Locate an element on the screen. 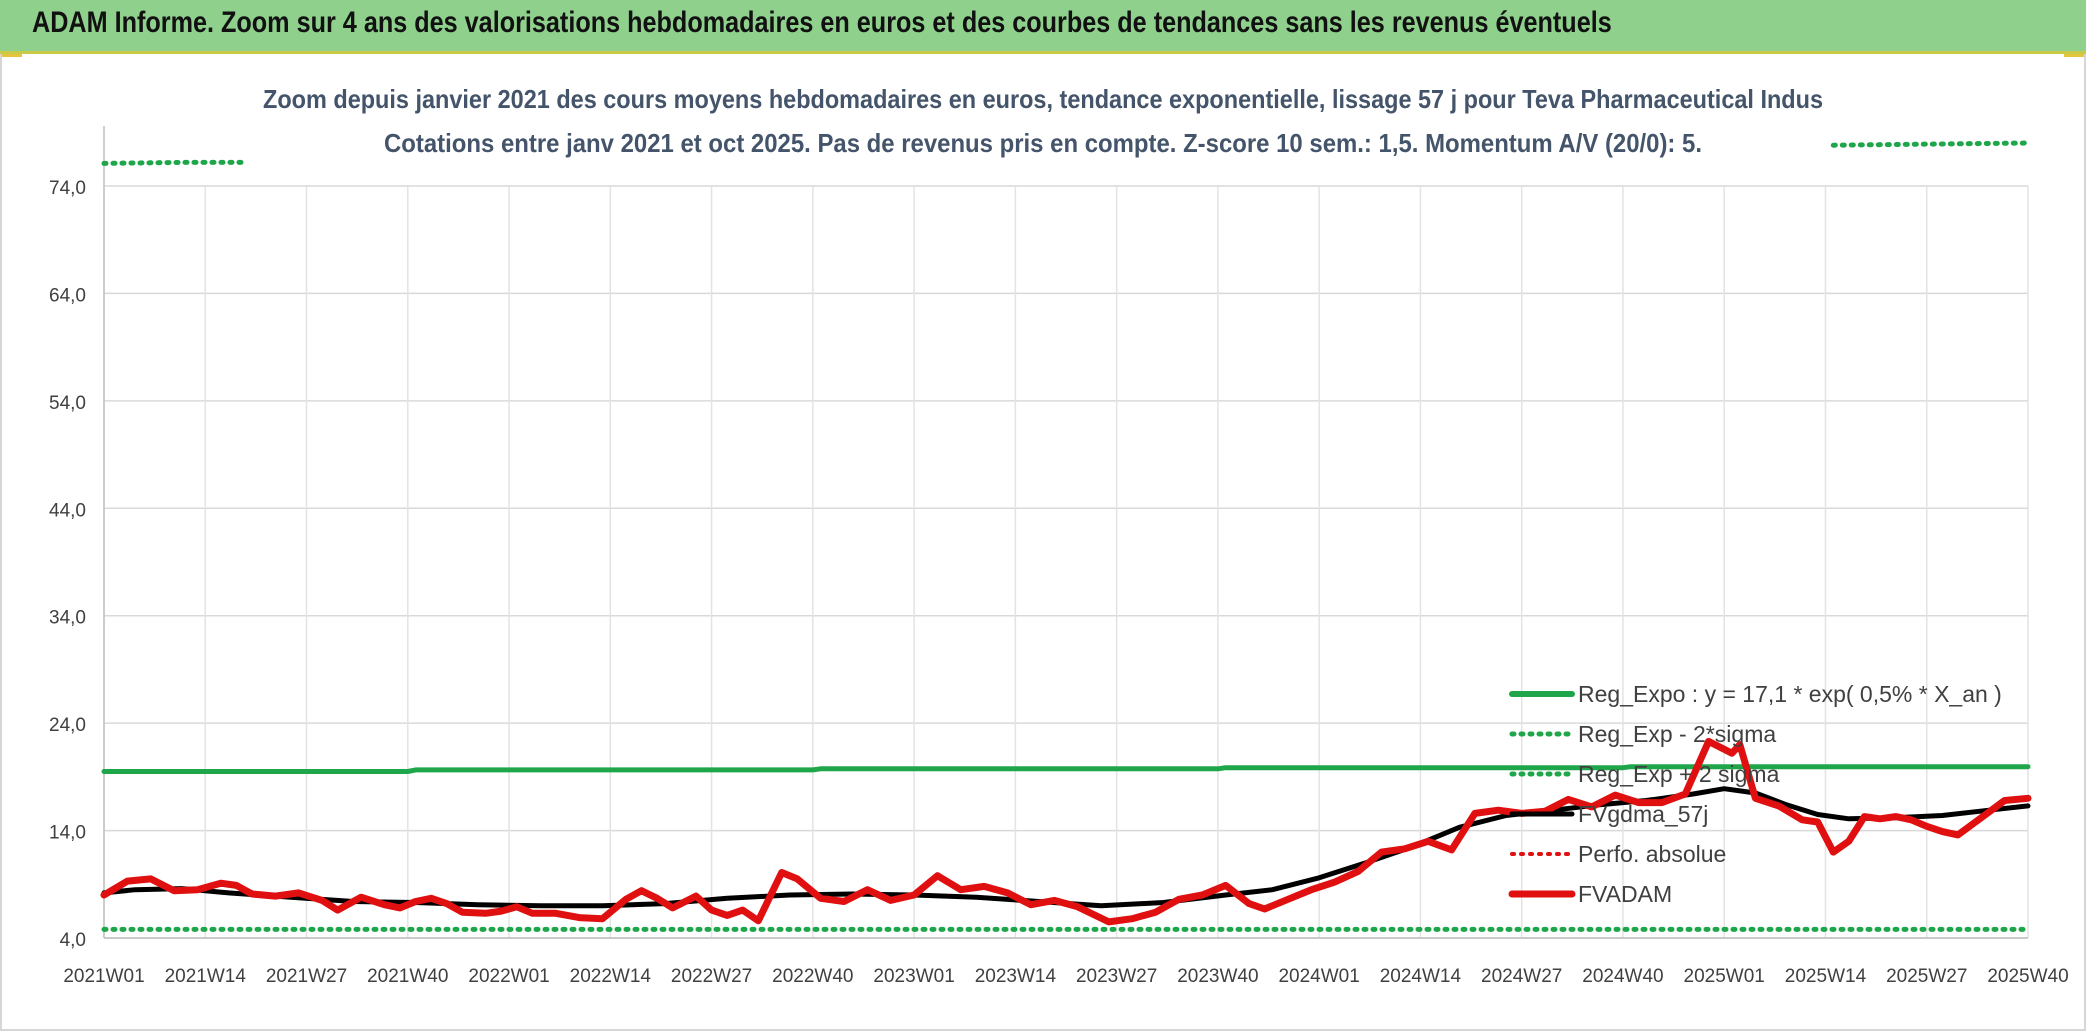 The height and width of the screenshot is (1031, 2086). y-tick-label: 54,0 is located at coordinates (67, 403).